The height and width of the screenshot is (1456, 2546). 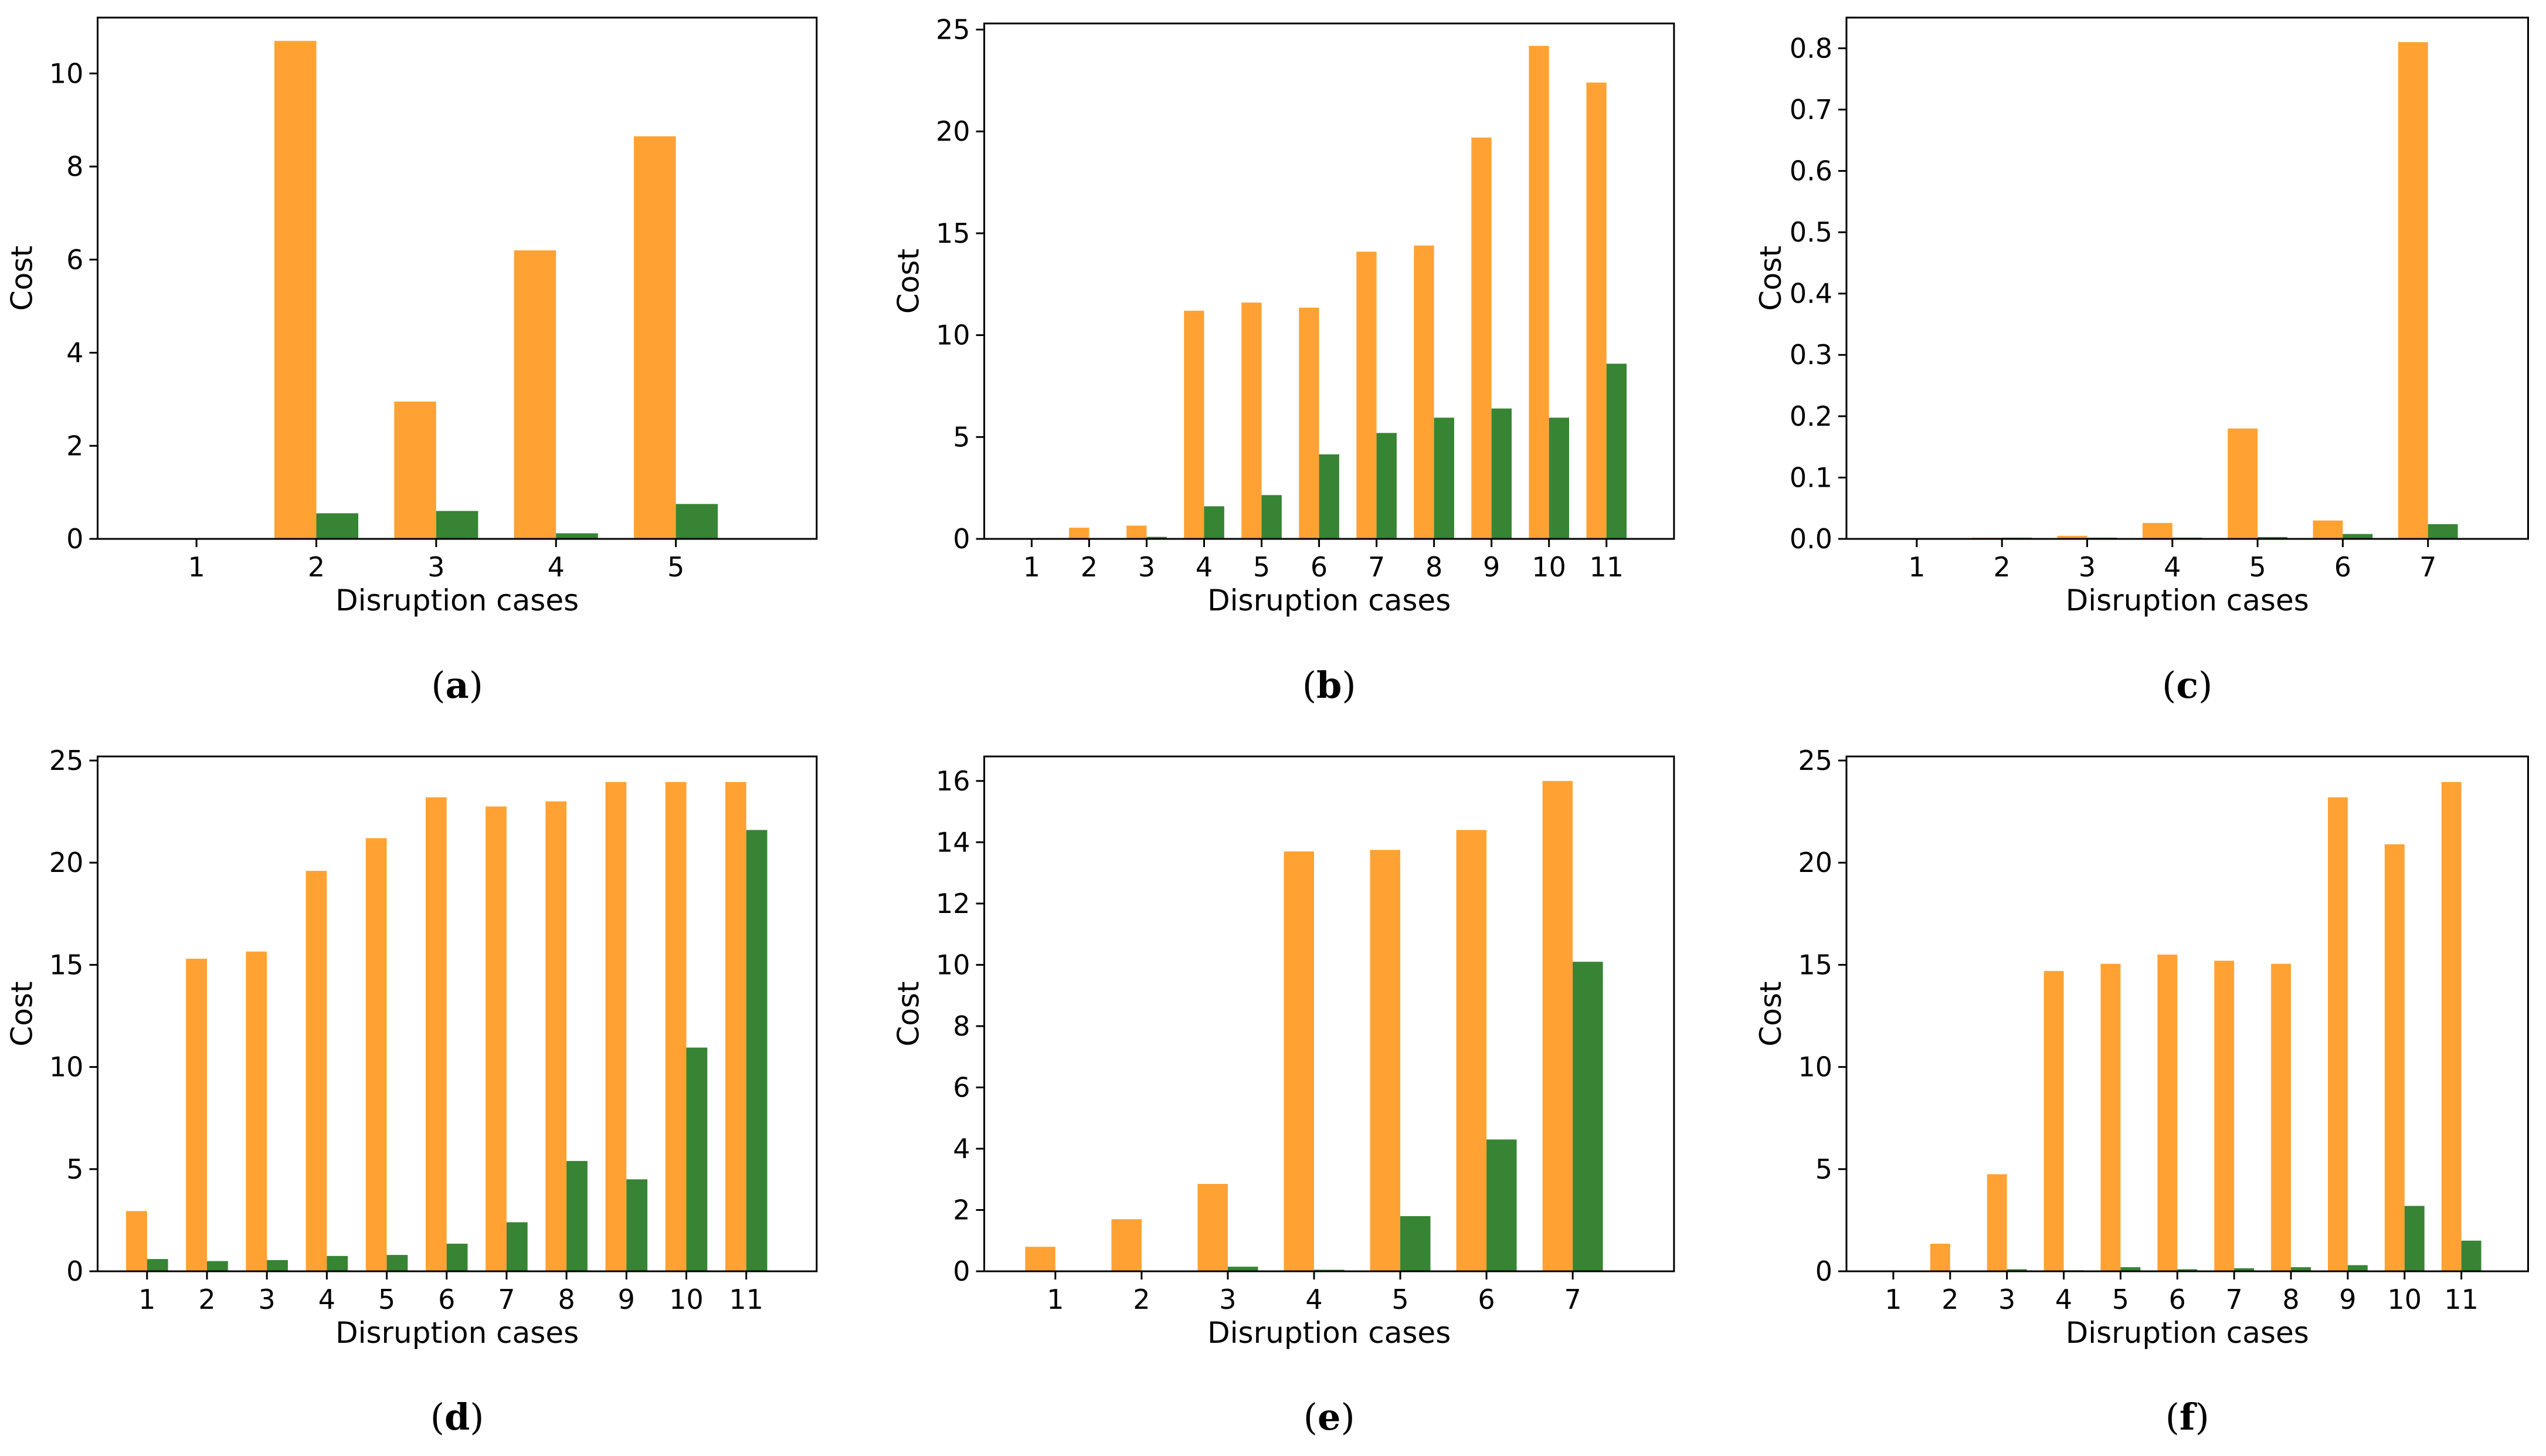 What do you see at coordinates (2290, 1299) in the screenshot?
I see `x-tick-label: 8` at bounding box center [2290, 1299].